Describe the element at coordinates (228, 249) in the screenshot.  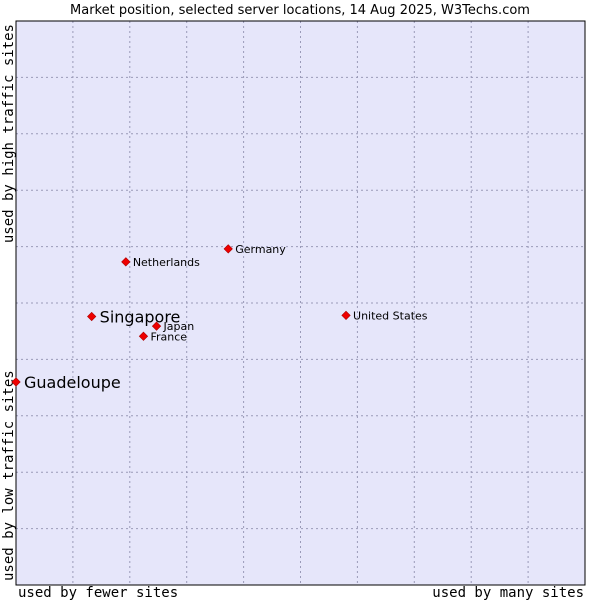
I see `point-marker-germany` at that location.